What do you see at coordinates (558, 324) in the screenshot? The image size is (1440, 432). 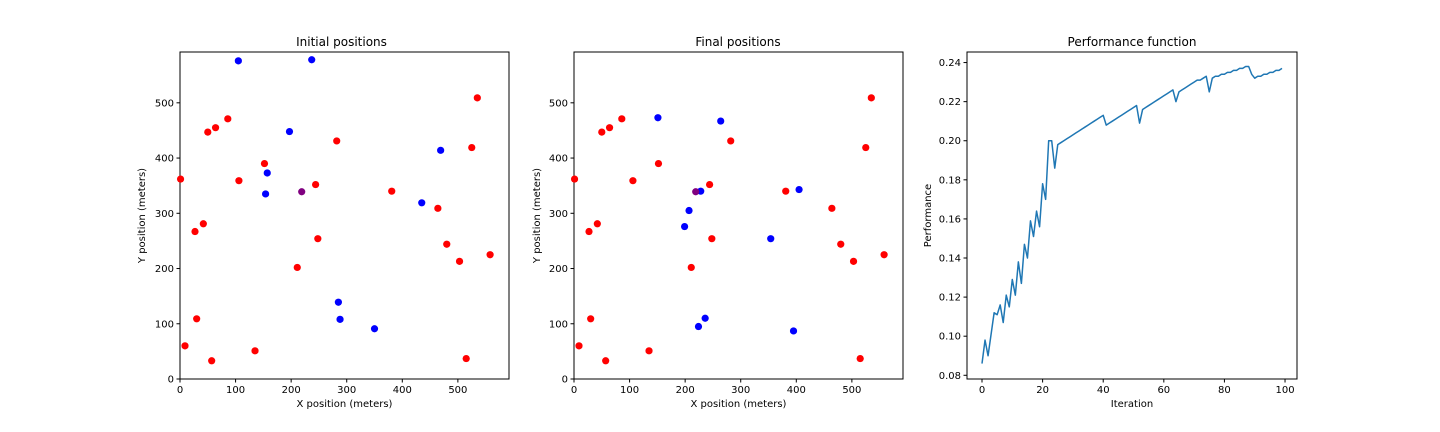 I see `y-tick-label: 100` at bounding box center [558, 324].